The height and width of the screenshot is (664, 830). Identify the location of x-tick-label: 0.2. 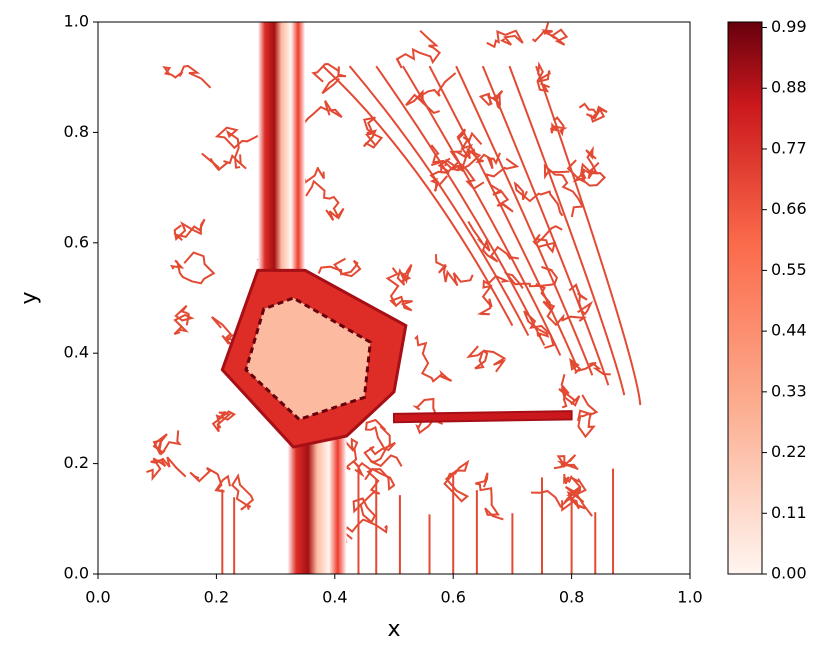
(216, 597).